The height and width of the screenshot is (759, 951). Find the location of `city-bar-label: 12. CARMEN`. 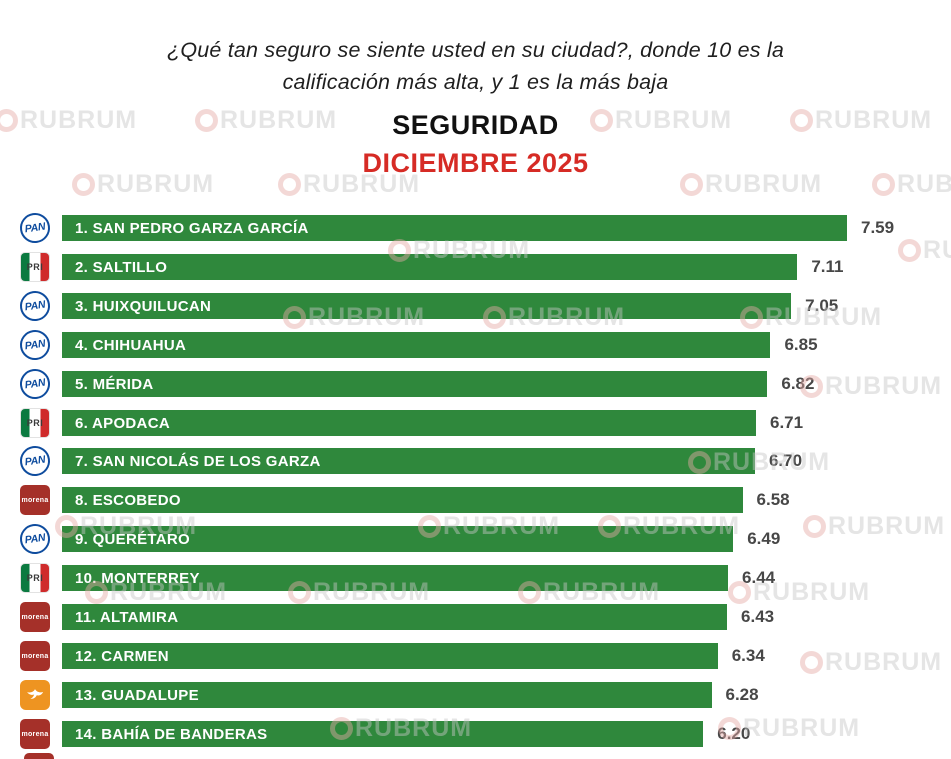

city-bar-label: 12. CARMEN is located at coordinates (122, 656).